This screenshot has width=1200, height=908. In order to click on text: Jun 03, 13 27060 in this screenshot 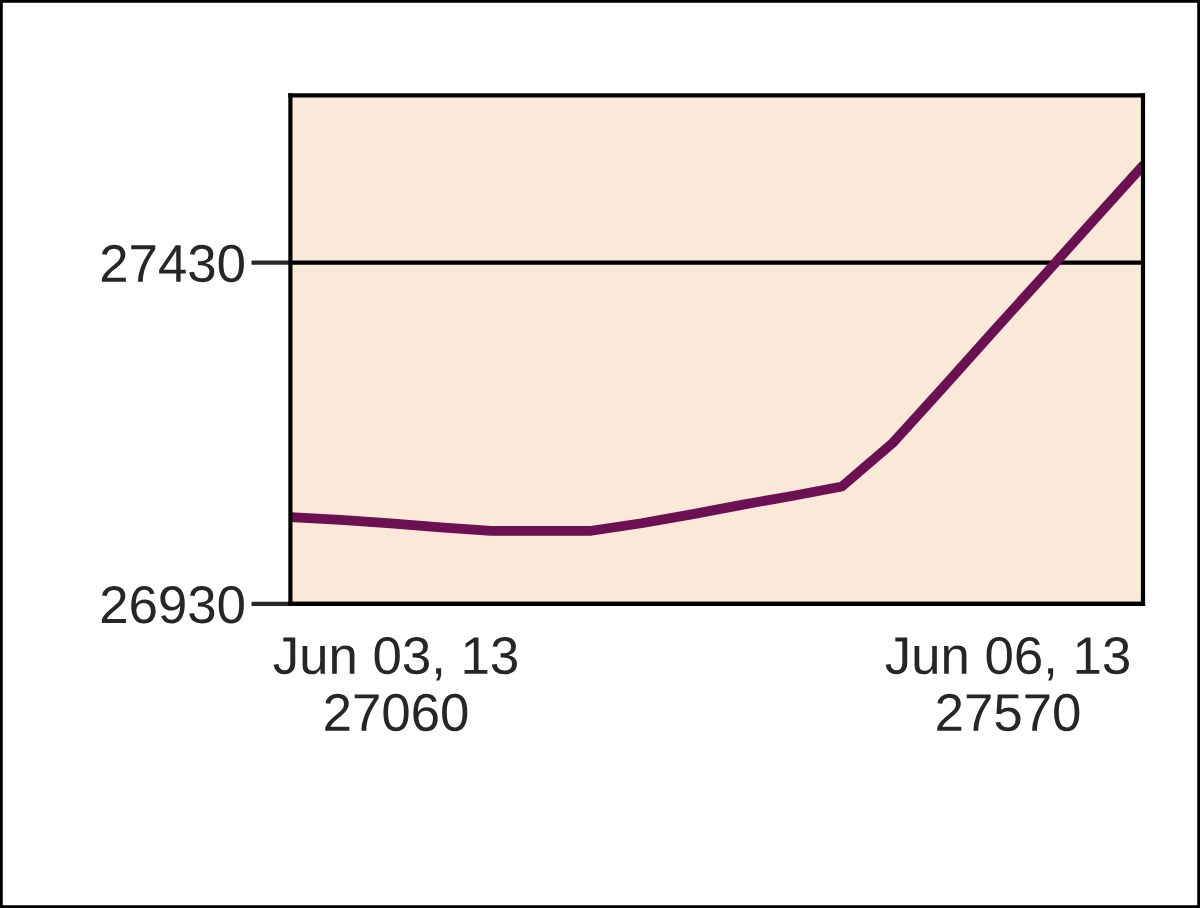, I will do `click(395, 684)`.